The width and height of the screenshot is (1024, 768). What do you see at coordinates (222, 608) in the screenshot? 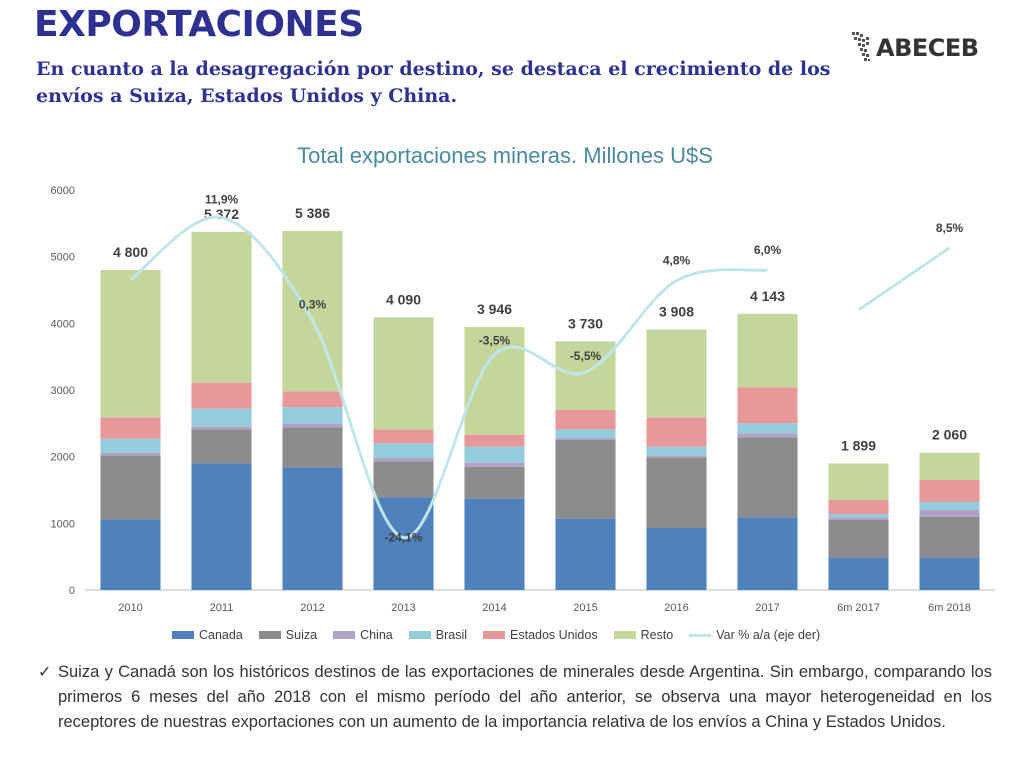
I see `x-tick-label: 2011` at bounding box center [222, 608].